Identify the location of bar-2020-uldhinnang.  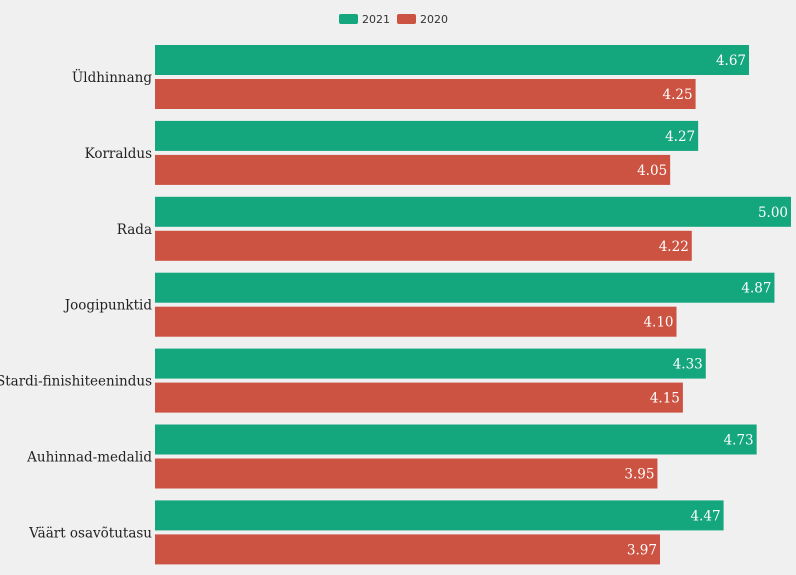
(425, 94).